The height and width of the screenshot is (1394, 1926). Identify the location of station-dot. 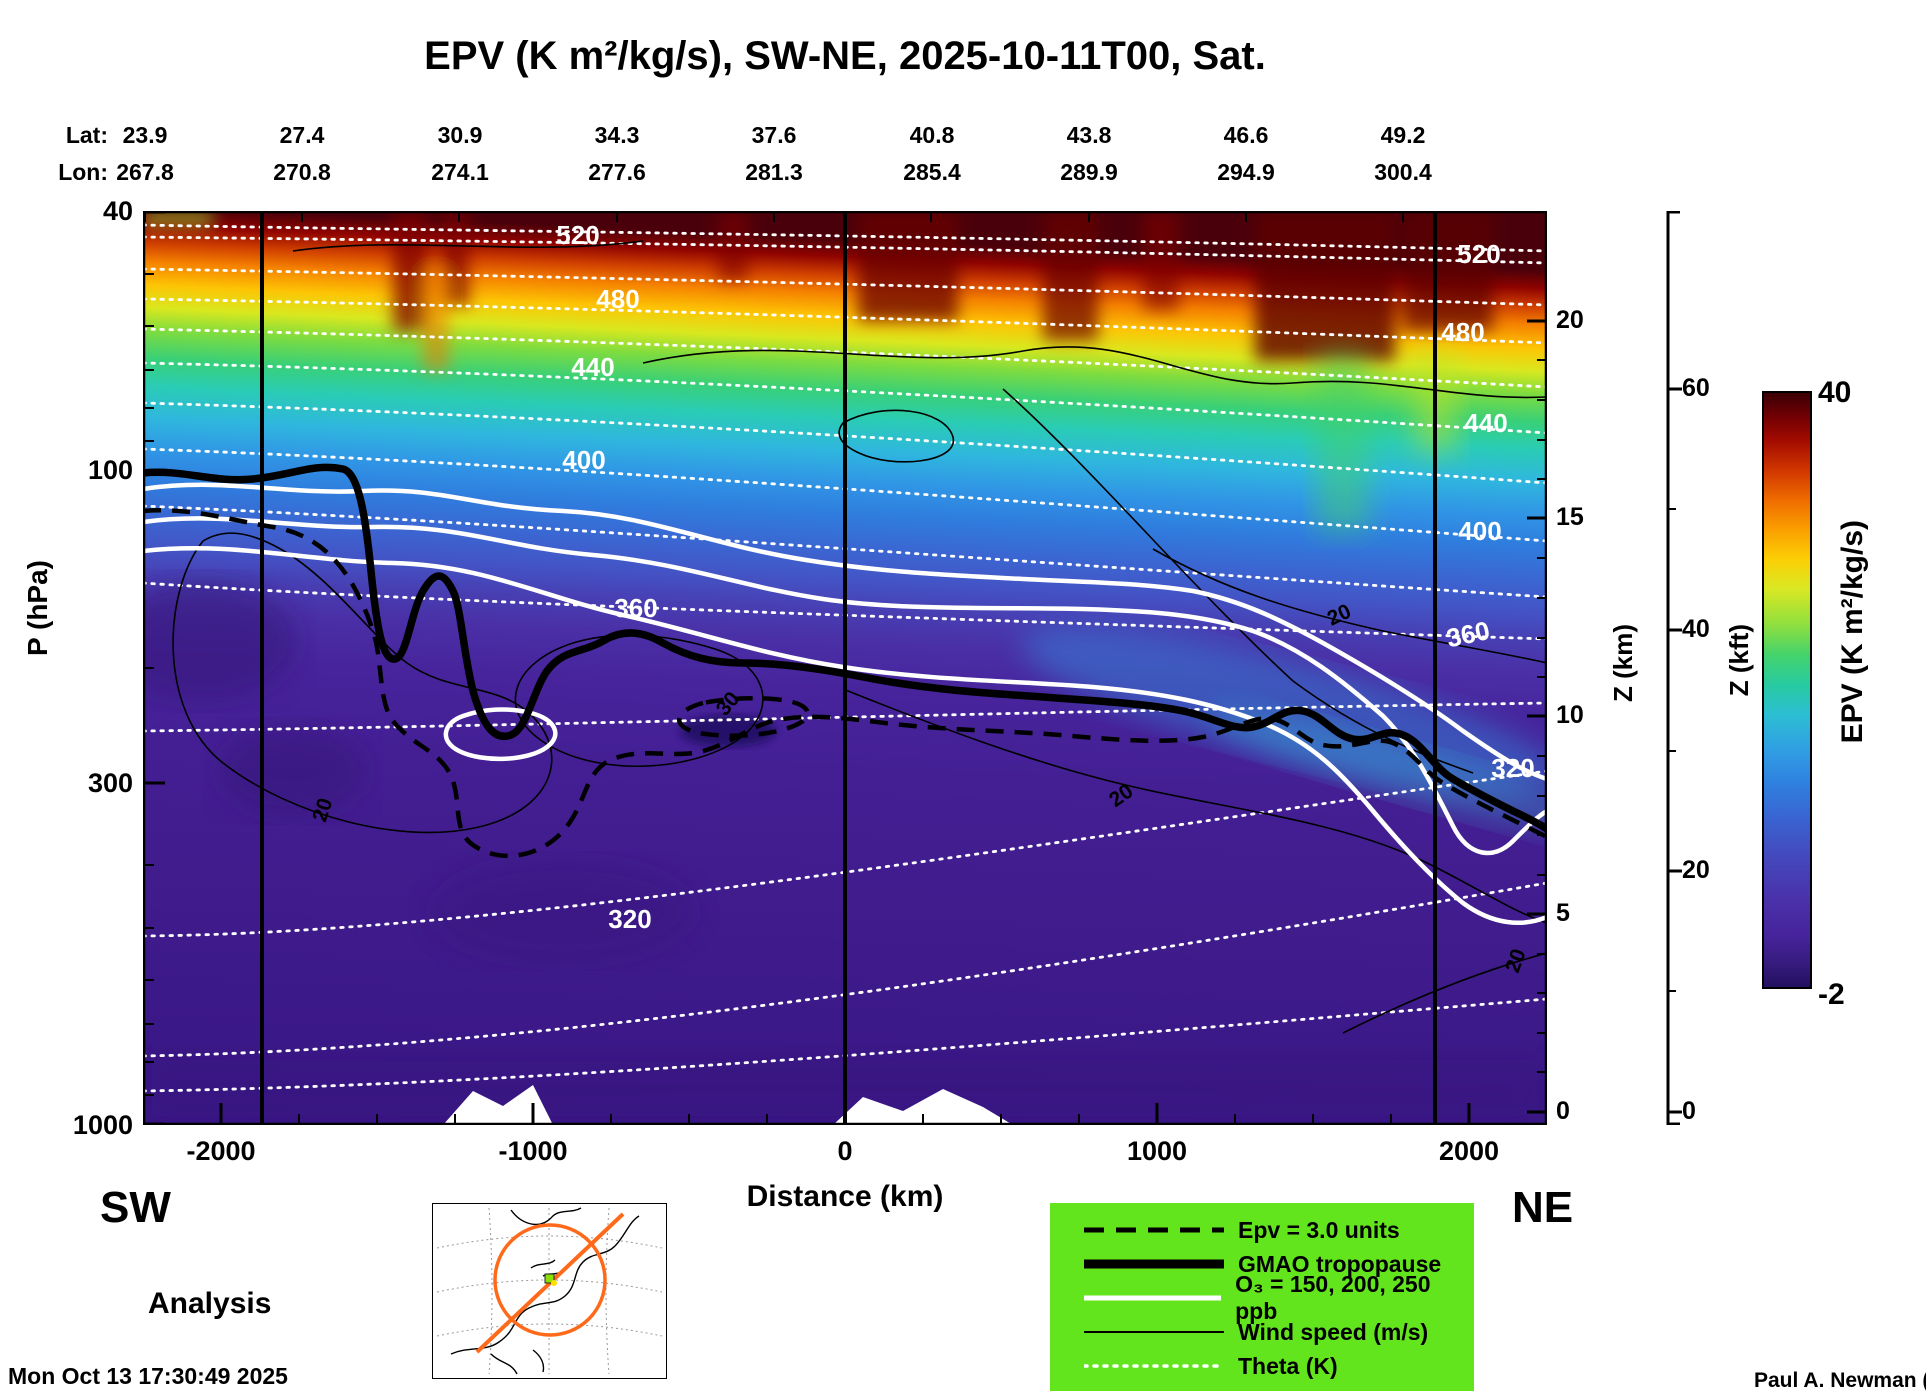
(554, 1283).